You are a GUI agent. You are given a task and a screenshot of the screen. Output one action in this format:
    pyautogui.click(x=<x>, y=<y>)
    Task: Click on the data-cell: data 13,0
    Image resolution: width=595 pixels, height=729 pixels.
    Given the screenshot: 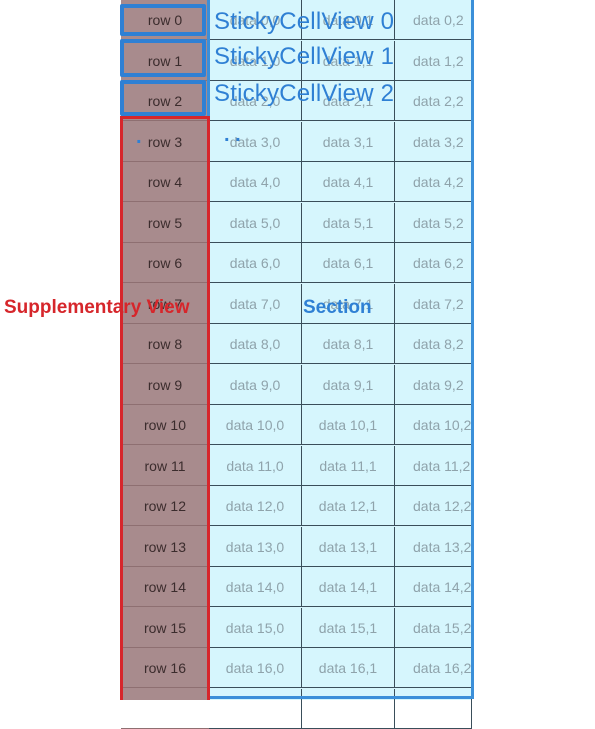 What is the action you would take?
    pyautogui.click(x=255, y=547)
    